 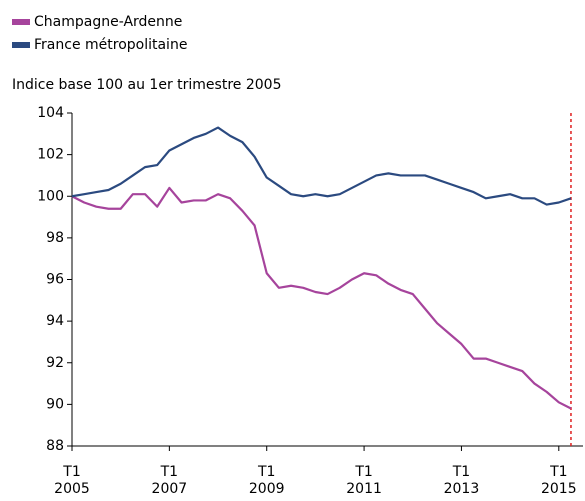 What do you see at coordinates (461, 480) in the screenshot?
I see `x-tick-label: T1 2013` at bounding box center [461, 480].